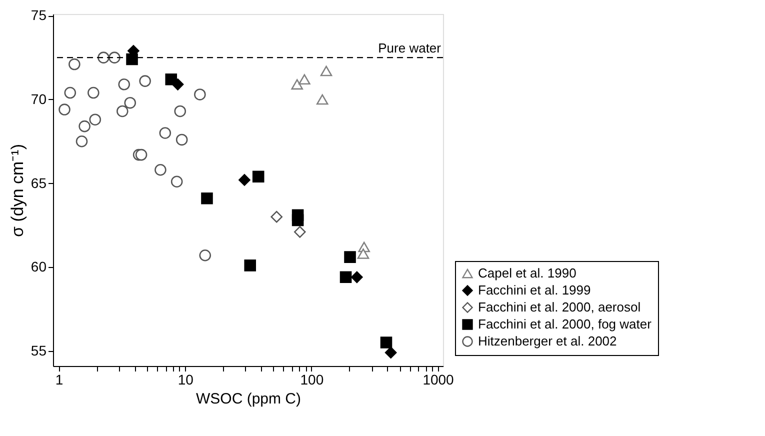 The height and width of the screenshot is (436, 765). I want to click on legend-label: Facchini et al. 1999, so click(534, 290).